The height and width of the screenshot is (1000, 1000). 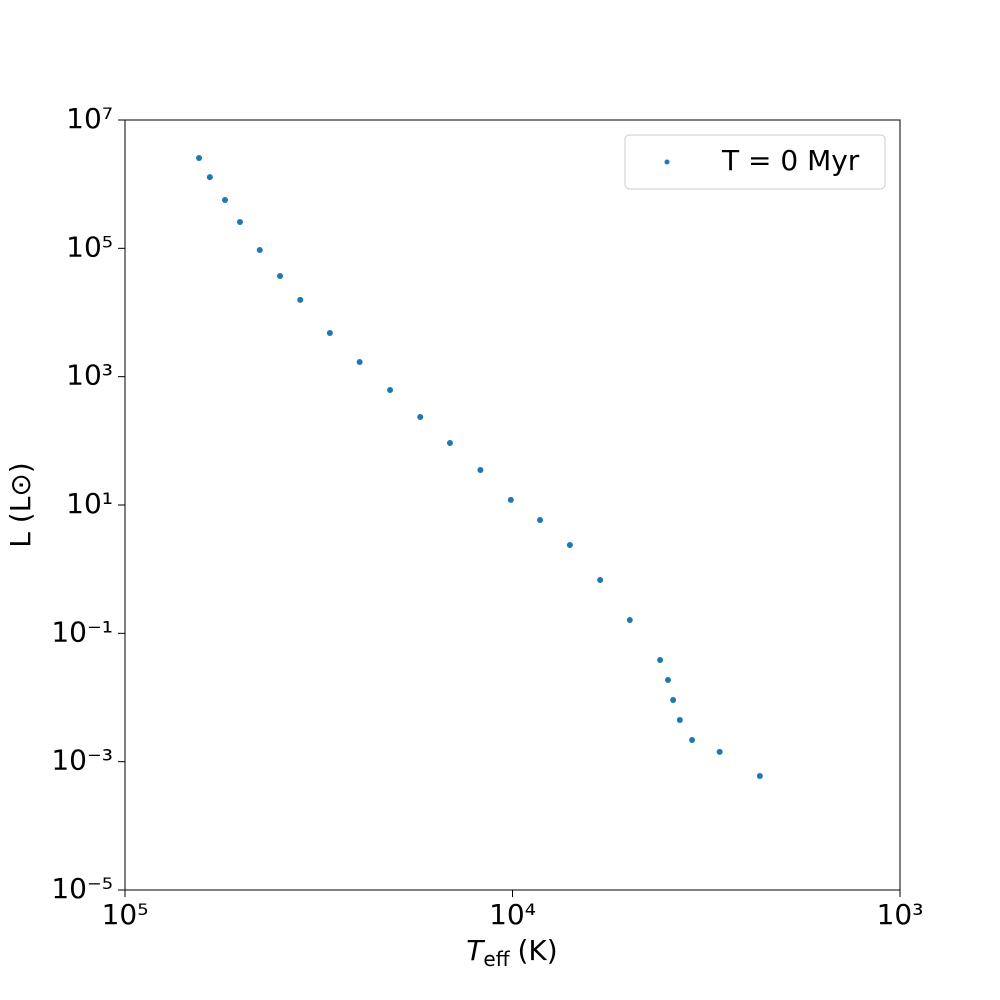 What do you see at coordinates (900, 914) in the screenshot?
I see `x-tick-label: 10³` at bounding box center [900, 914].